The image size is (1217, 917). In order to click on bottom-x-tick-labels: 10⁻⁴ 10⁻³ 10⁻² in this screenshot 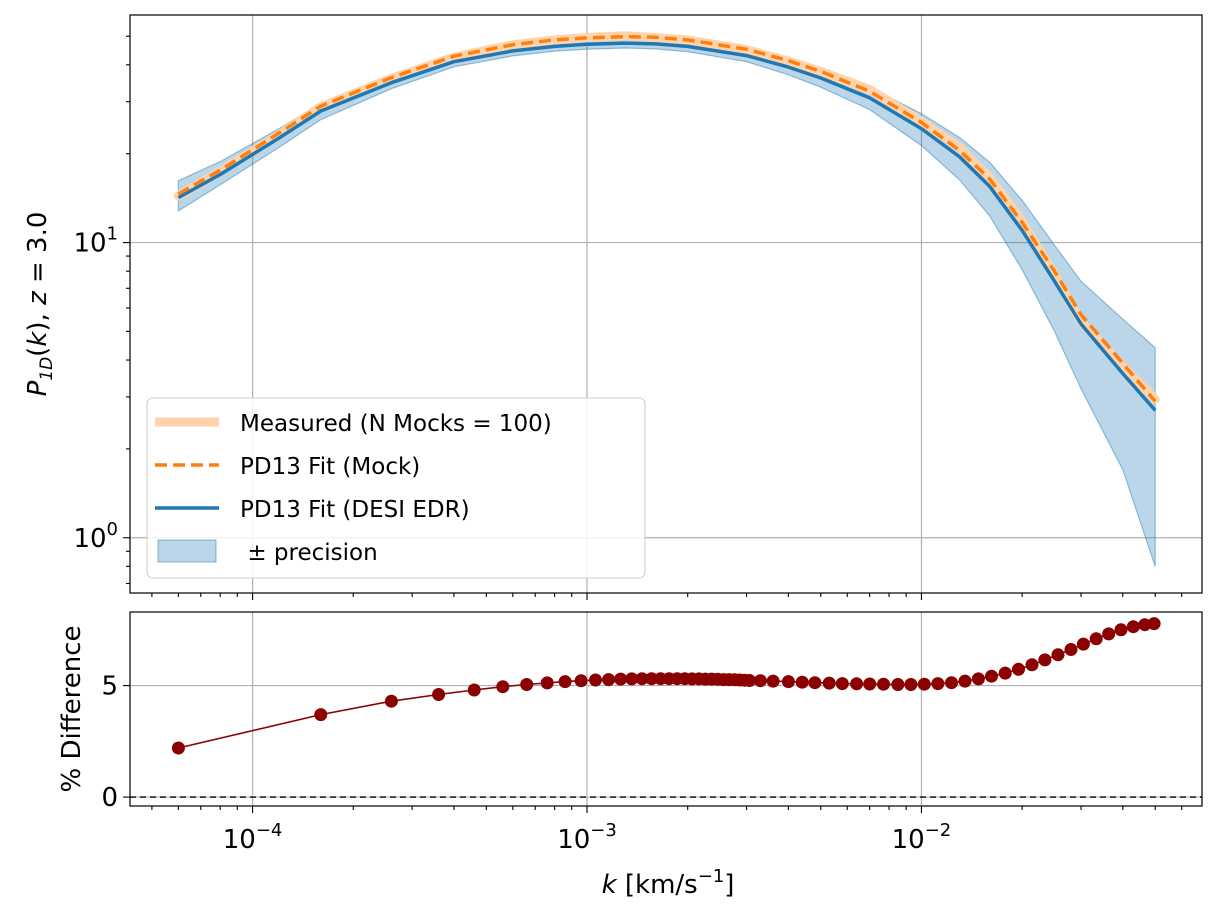, I will do `click(587, 837)`.